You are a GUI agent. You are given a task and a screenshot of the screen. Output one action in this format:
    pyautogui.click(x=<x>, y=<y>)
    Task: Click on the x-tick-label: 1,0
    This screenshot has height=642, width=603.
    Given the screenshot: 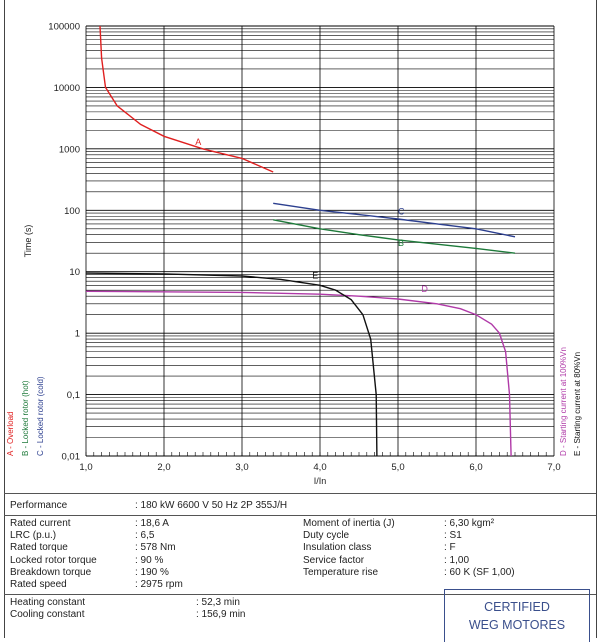 What is the action you would take?
    pyautogui.click(x=85, y=467)
    